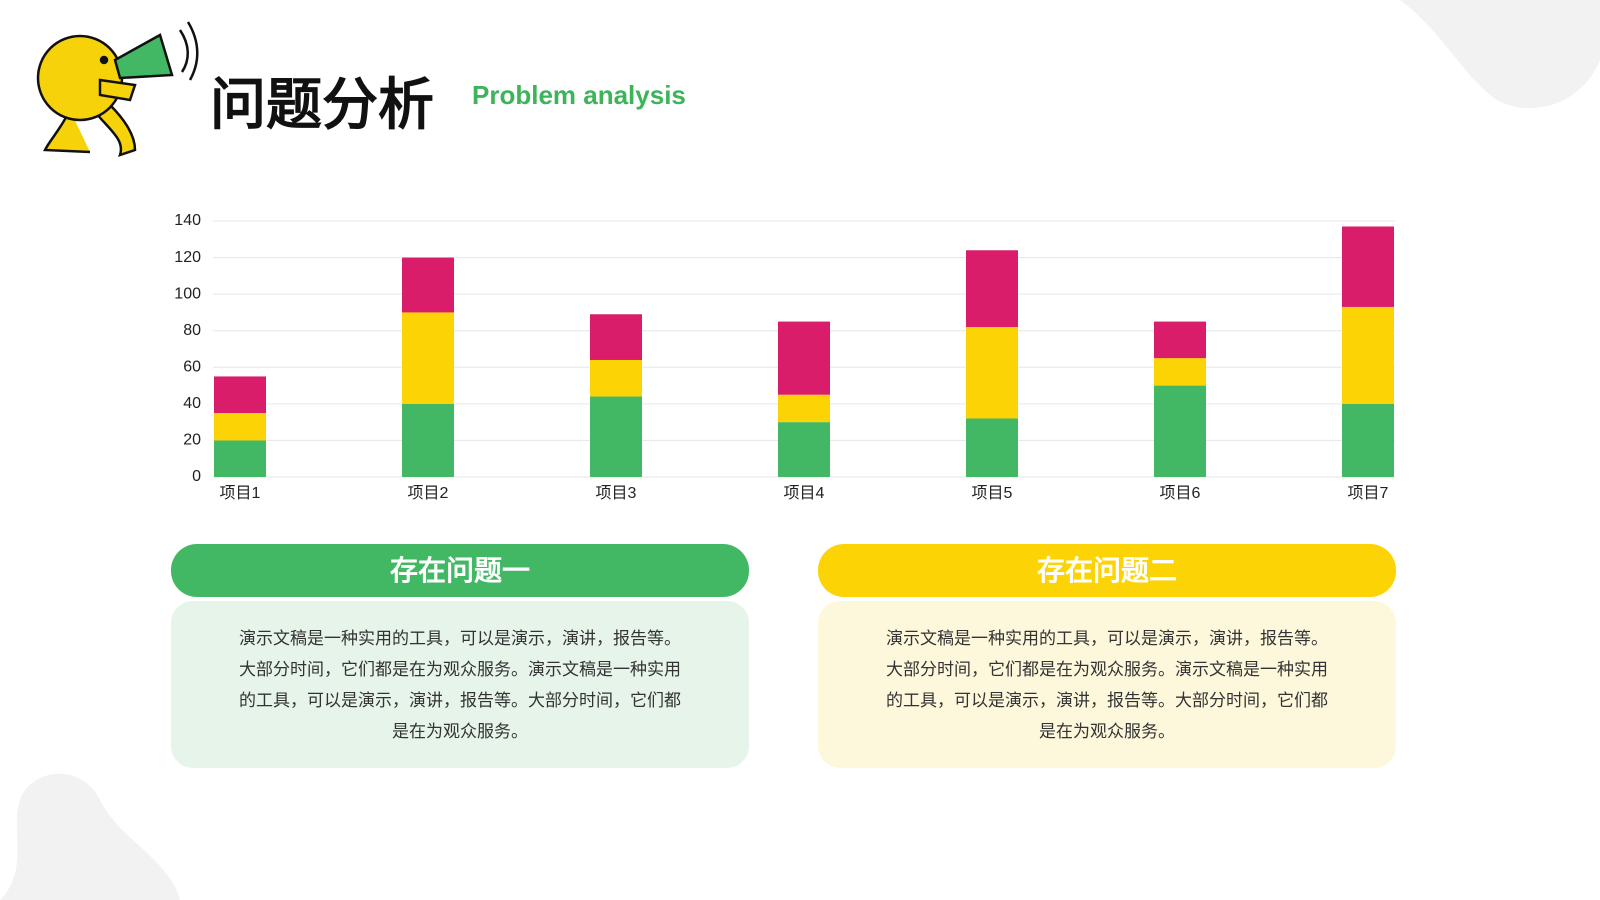 The height and width of the screenshot is (900, 1600). Describe the element at coordinates (428, 493) in the screenshot. I see `x-tick-label: 项目2` at that location.